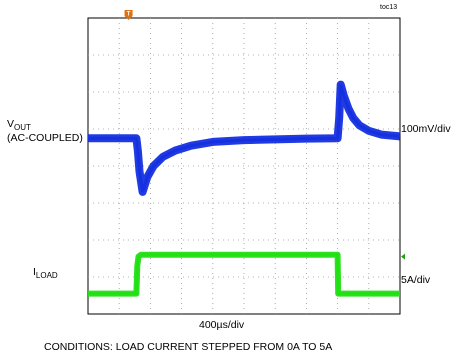 This screenshot has width=461, height=358. Describe the element at coordinates (34, 272) in the screenshot. I see `iload-label-main: I` at that location.